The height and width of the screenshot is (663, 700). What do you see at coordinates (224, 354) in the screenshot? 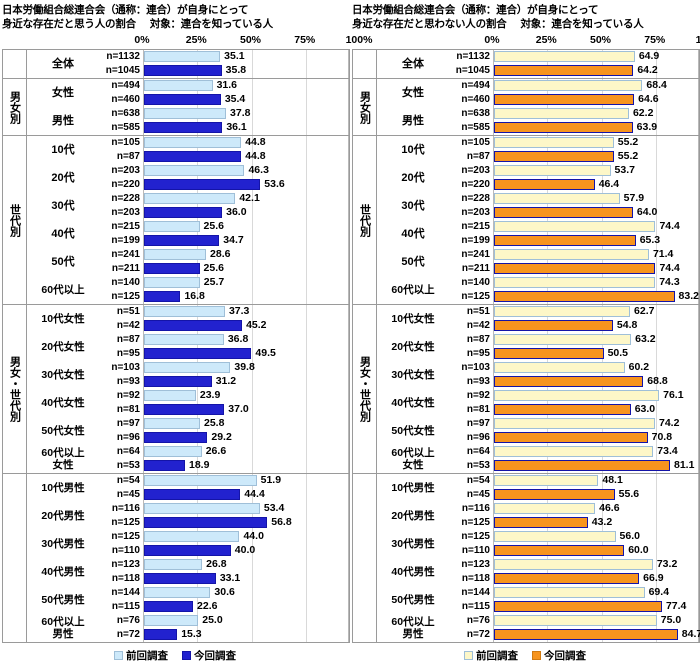
I see `bar-line-cur: n=95 49.5` at bounding box center [224, 354].